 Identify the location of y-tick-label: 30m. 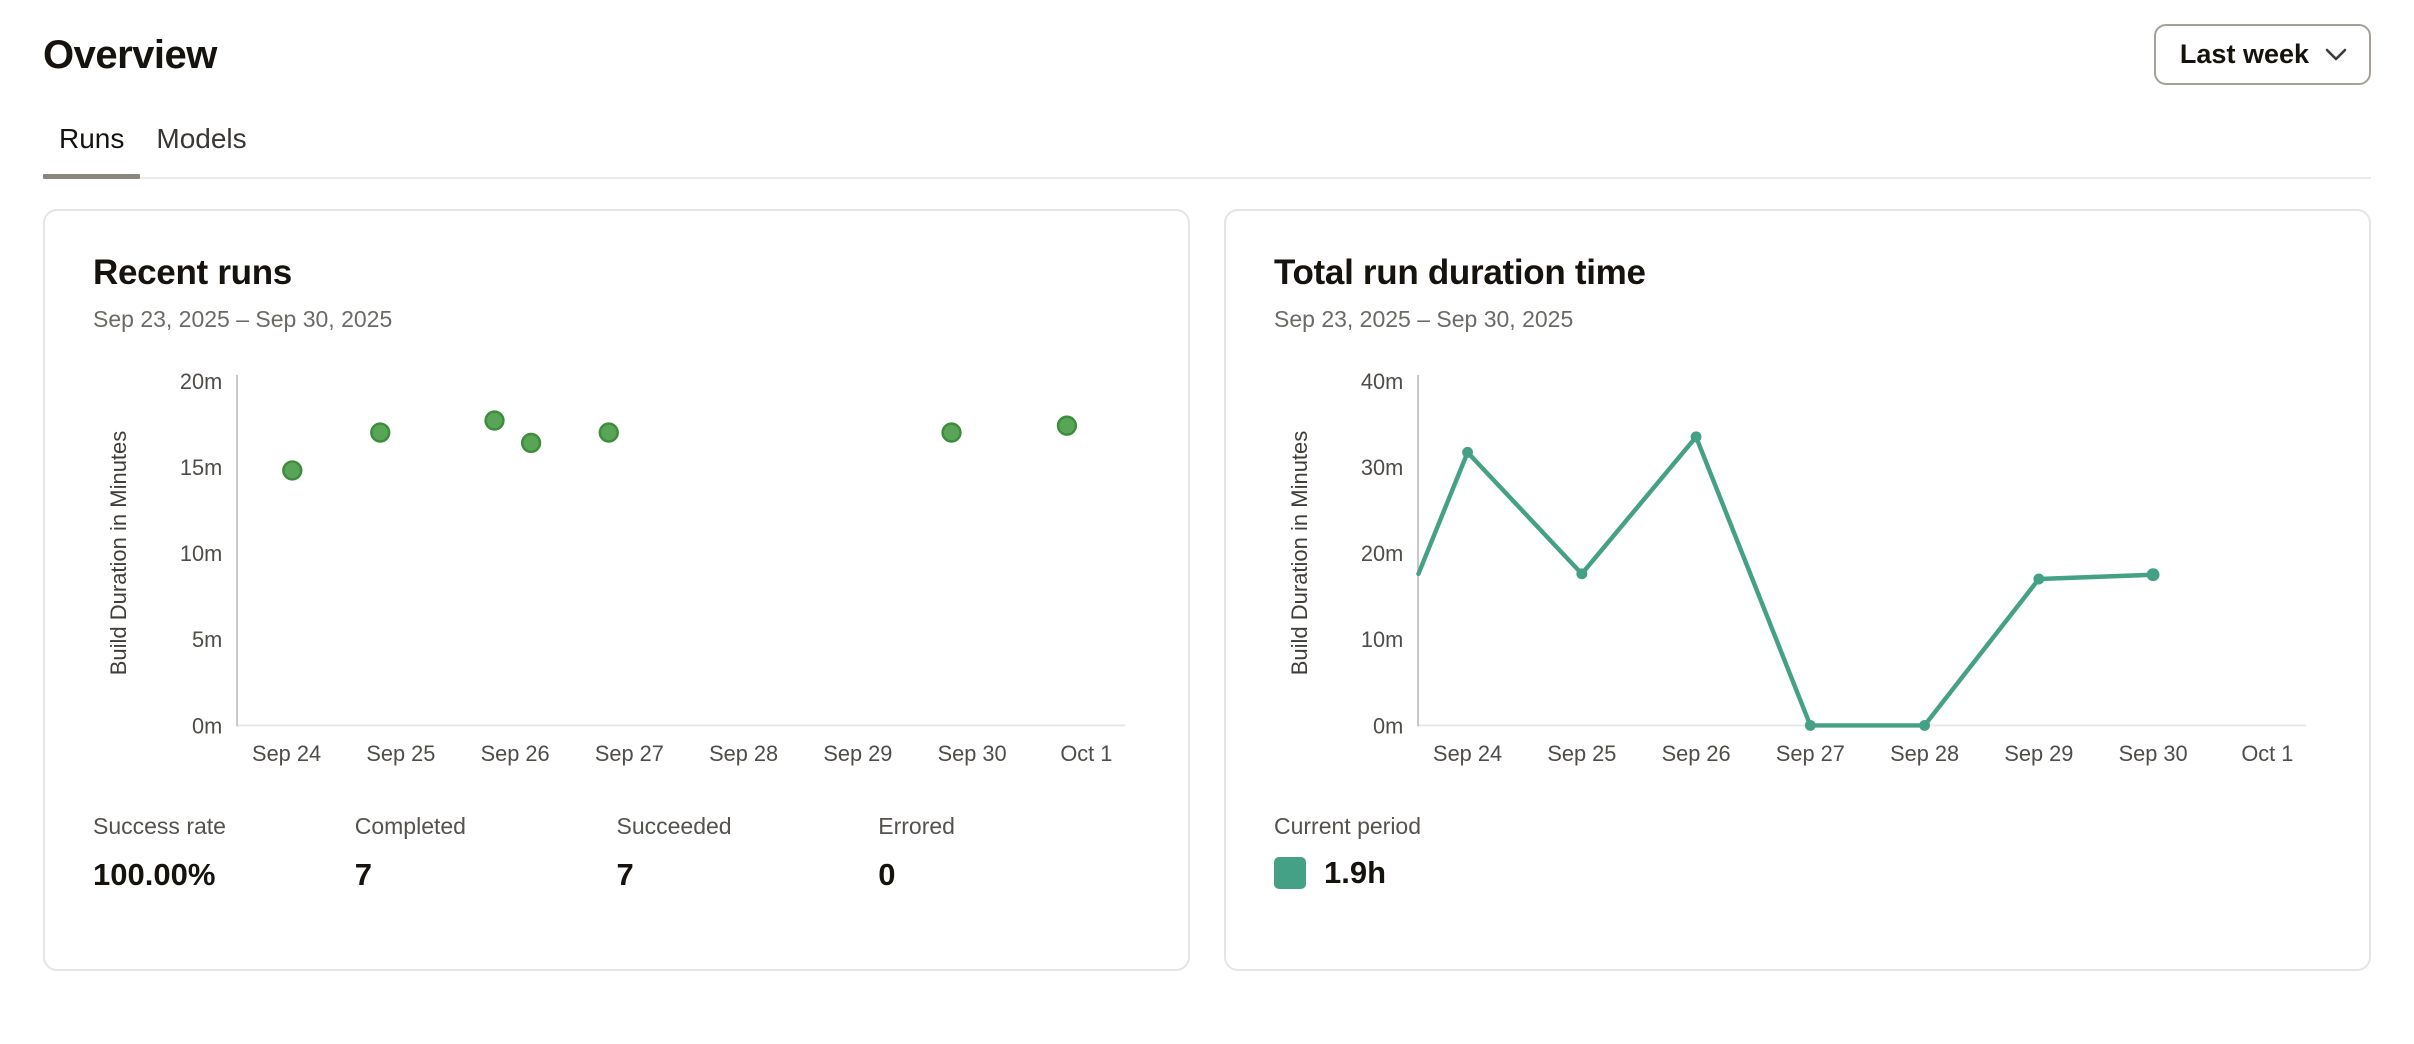
(1382, 467).